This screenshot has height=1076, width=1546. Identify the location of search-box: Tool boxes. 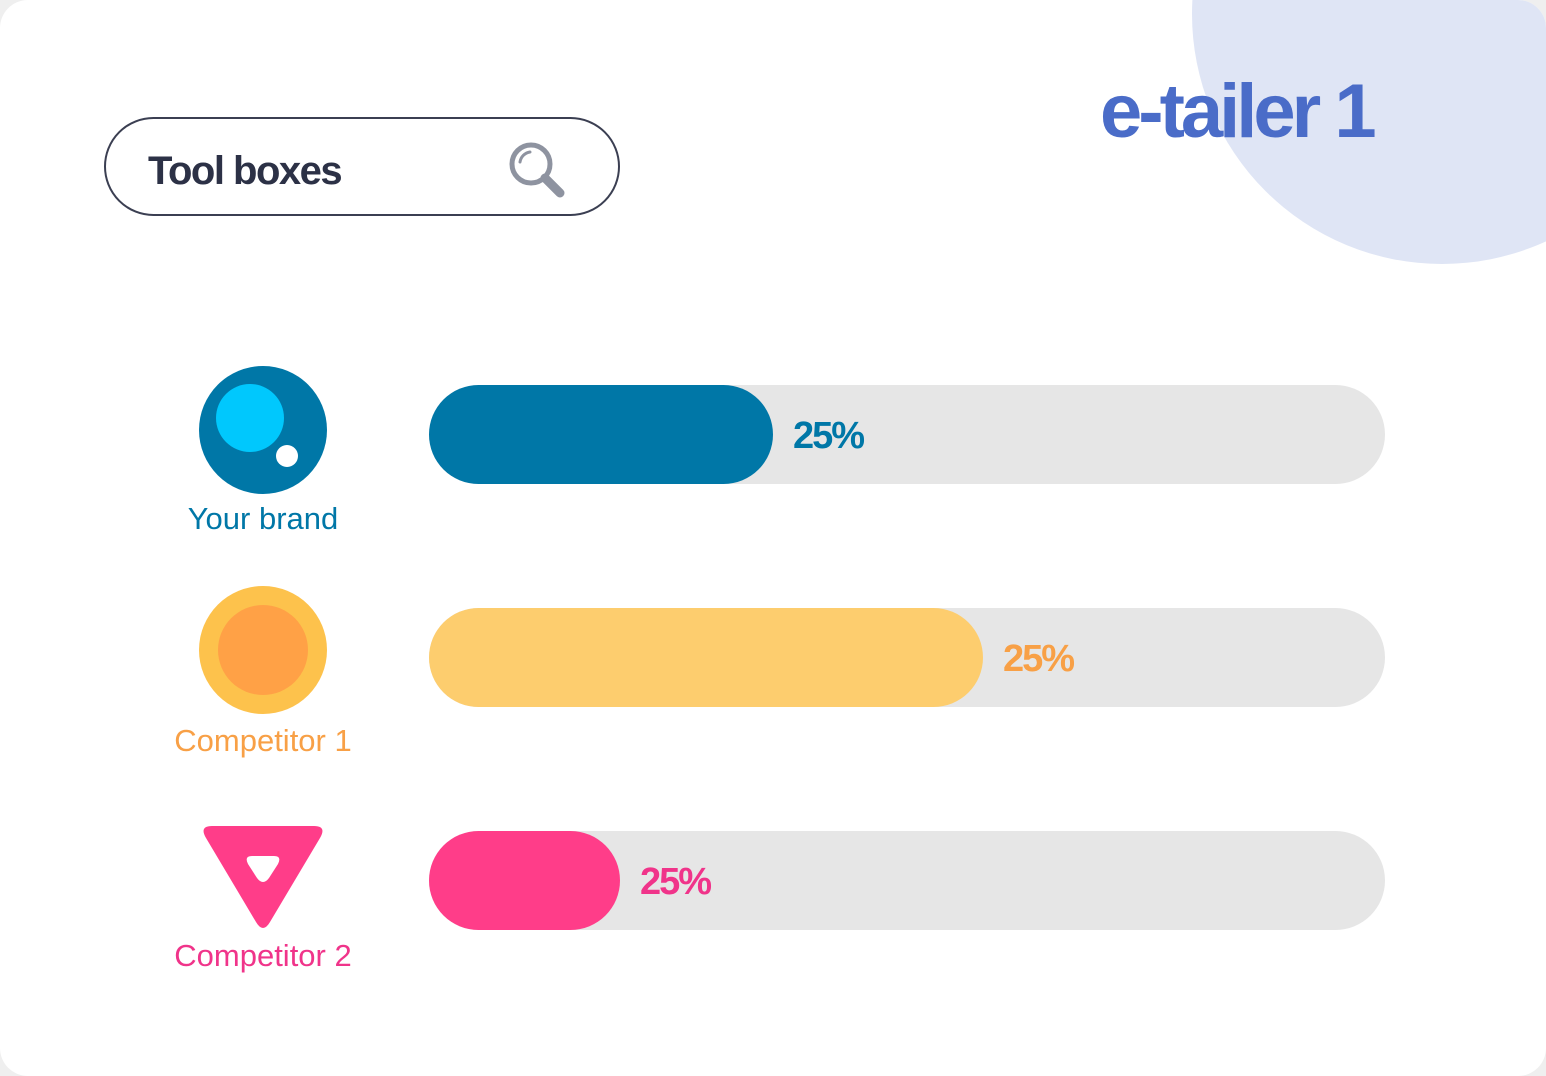
(362, 166).